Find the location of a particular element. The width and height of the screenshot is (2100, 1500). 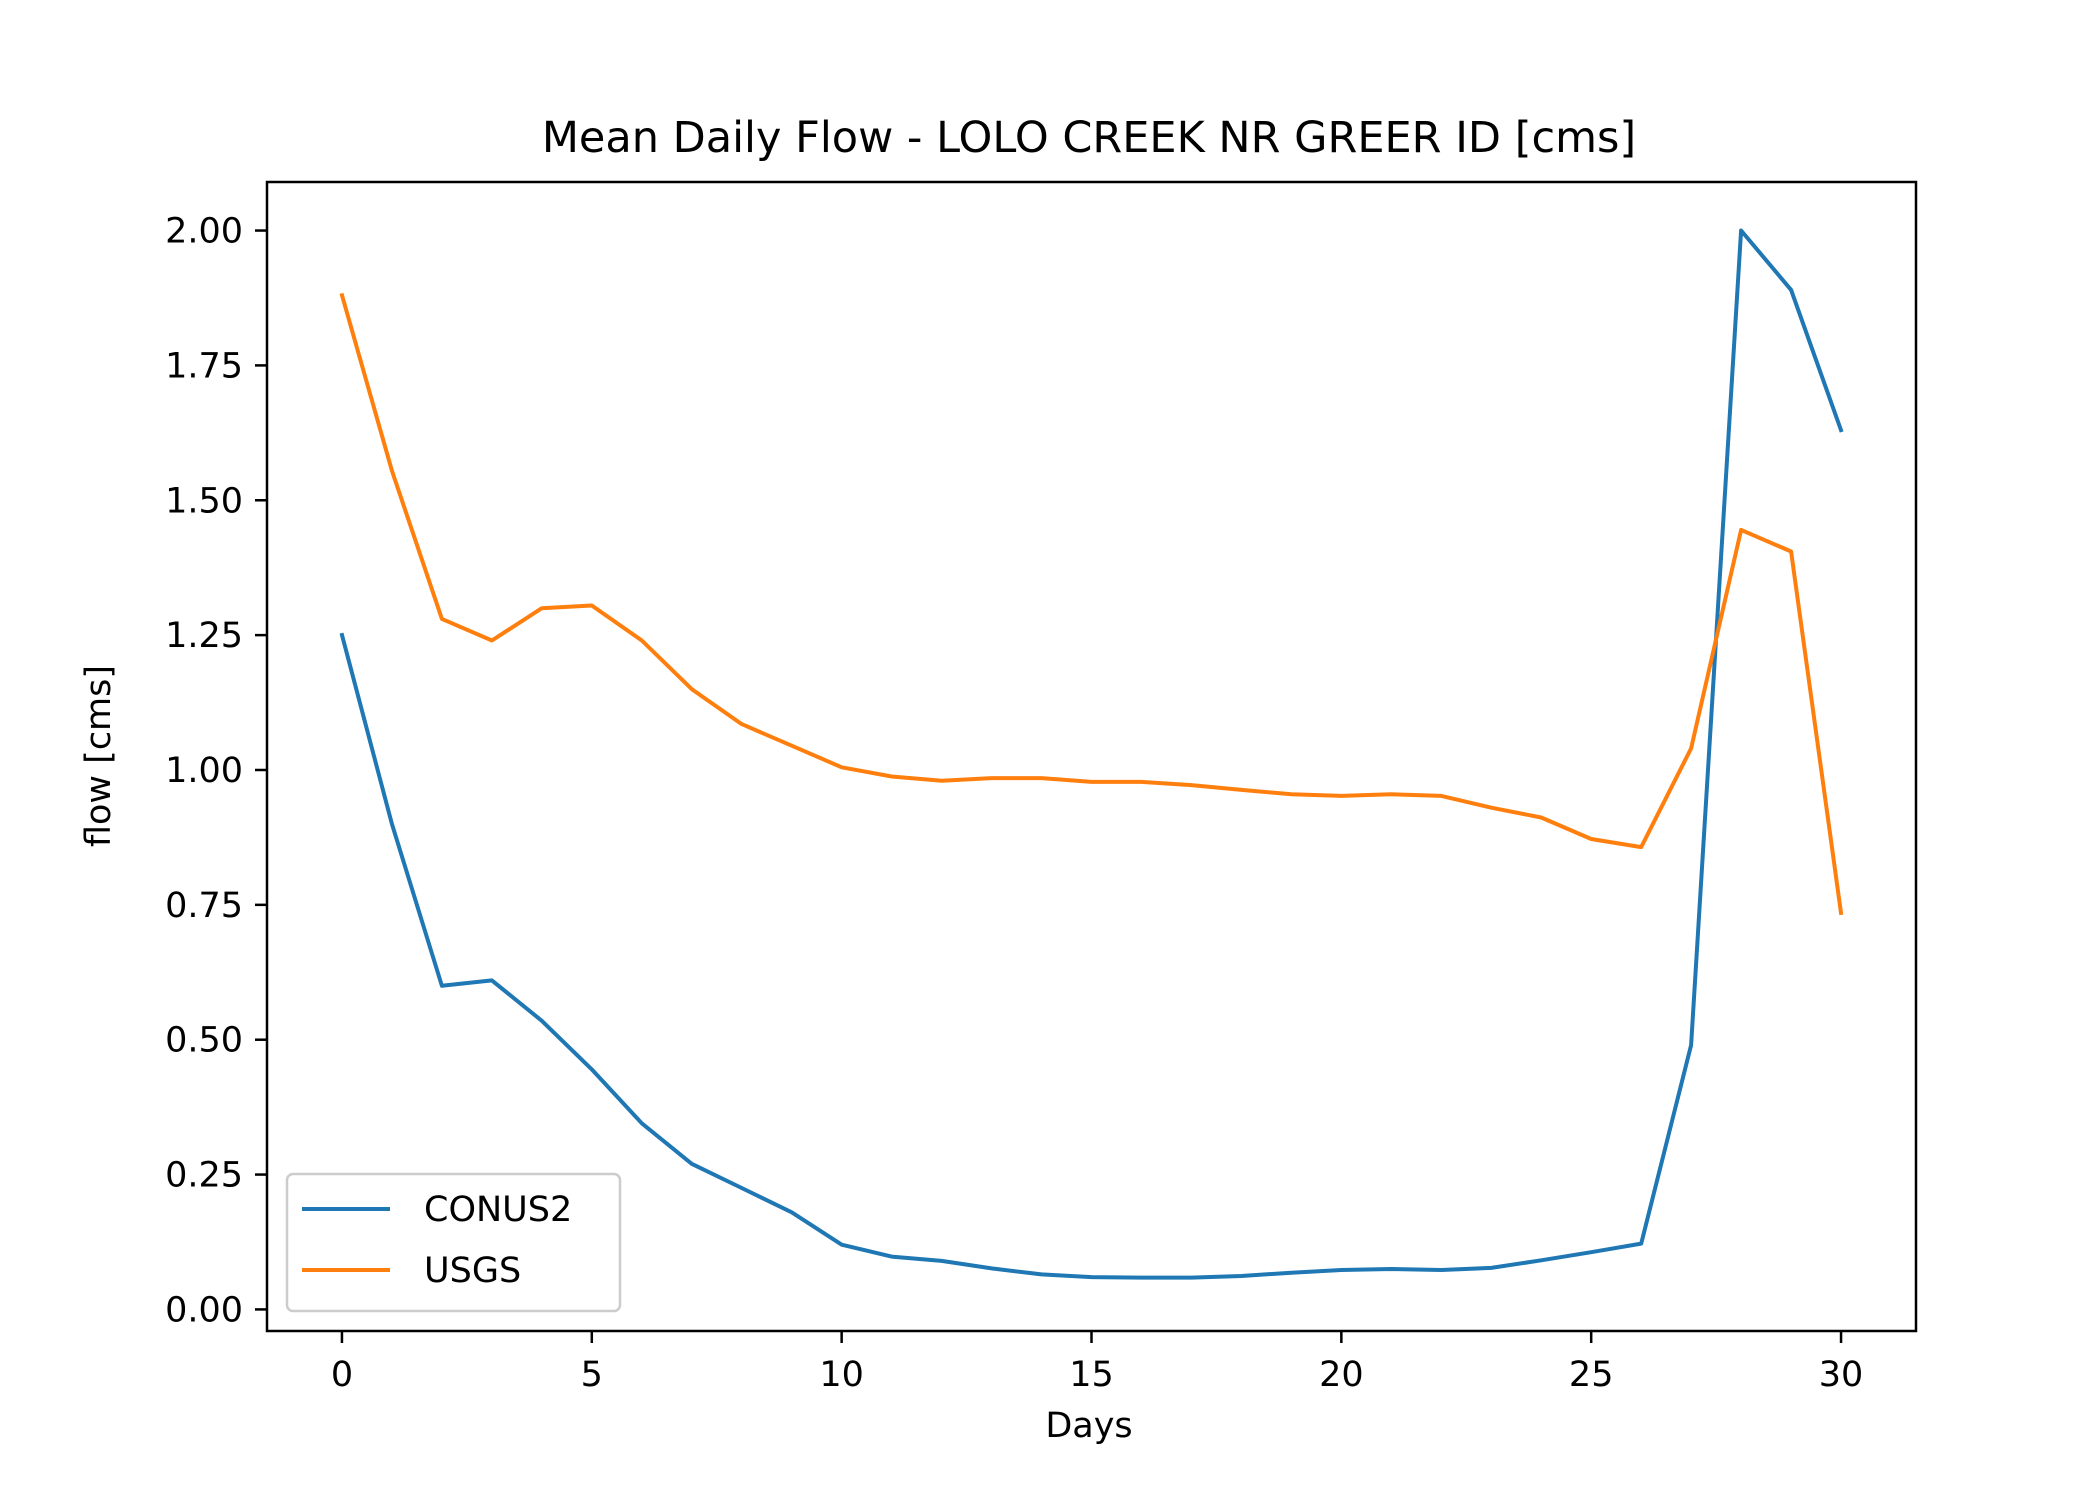

y-tick-label: 1.75 is located at coordinates (204, 366).